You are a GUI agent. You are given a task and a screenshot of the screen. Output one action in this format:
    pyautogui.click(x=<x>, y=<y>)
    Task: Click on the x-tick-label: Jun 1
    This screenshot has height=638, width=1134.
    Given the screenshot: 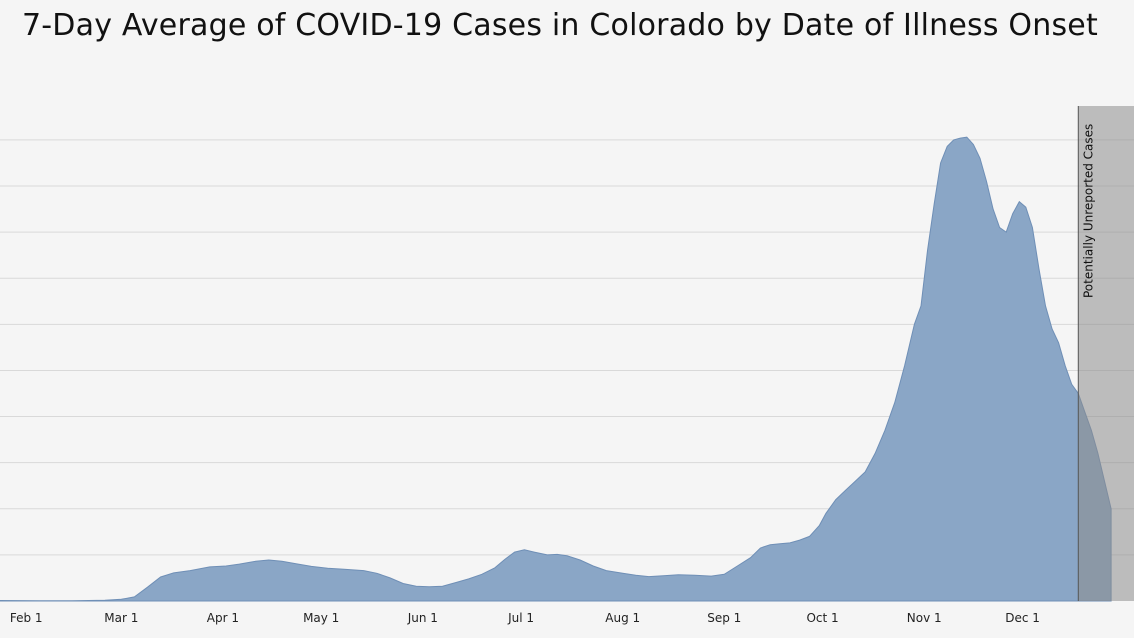 What is the action you would take?
    pyautogui.click(x=422, y=618)
    